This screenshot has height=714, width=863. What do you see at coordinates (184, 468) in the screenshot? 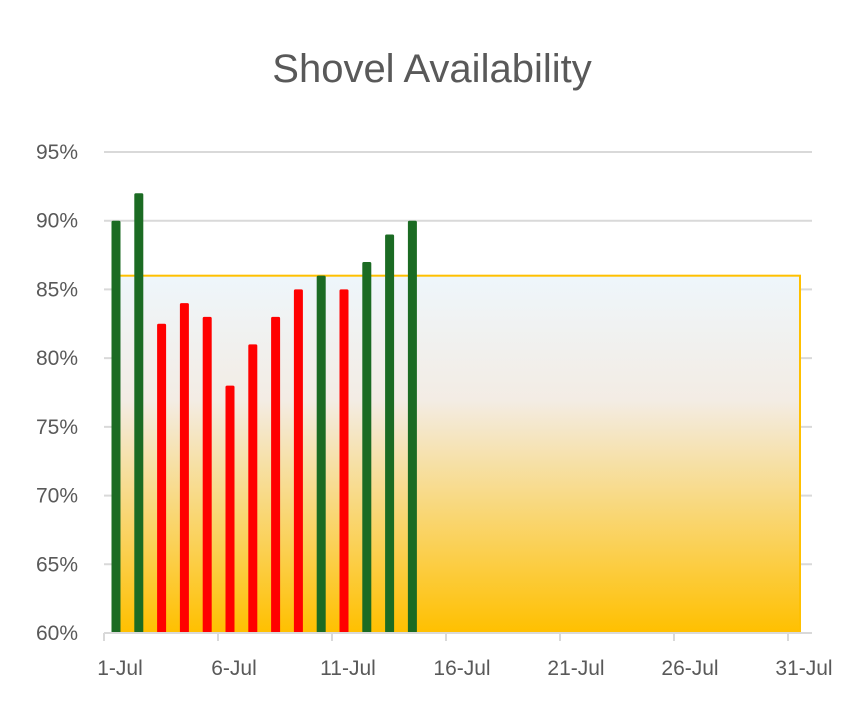
I see `bar-4-Jul` at bounding box center [184, 468].